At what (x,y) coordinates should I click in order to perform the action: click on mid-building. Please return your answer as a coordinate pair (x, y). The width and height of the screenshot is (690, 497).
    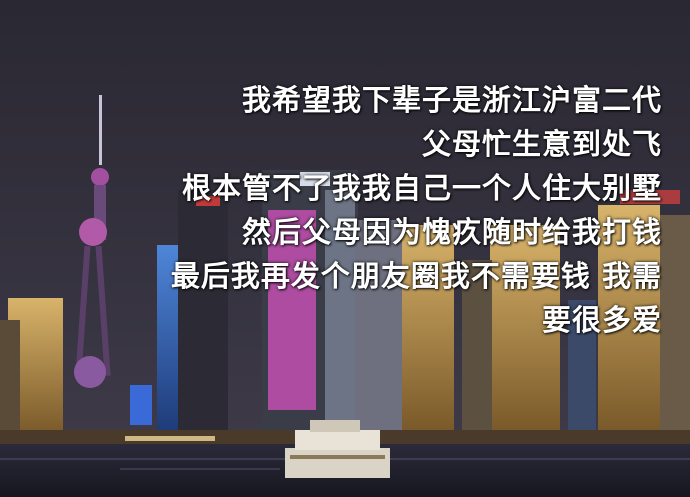
    Looking at the image, I should click on (477, 345).